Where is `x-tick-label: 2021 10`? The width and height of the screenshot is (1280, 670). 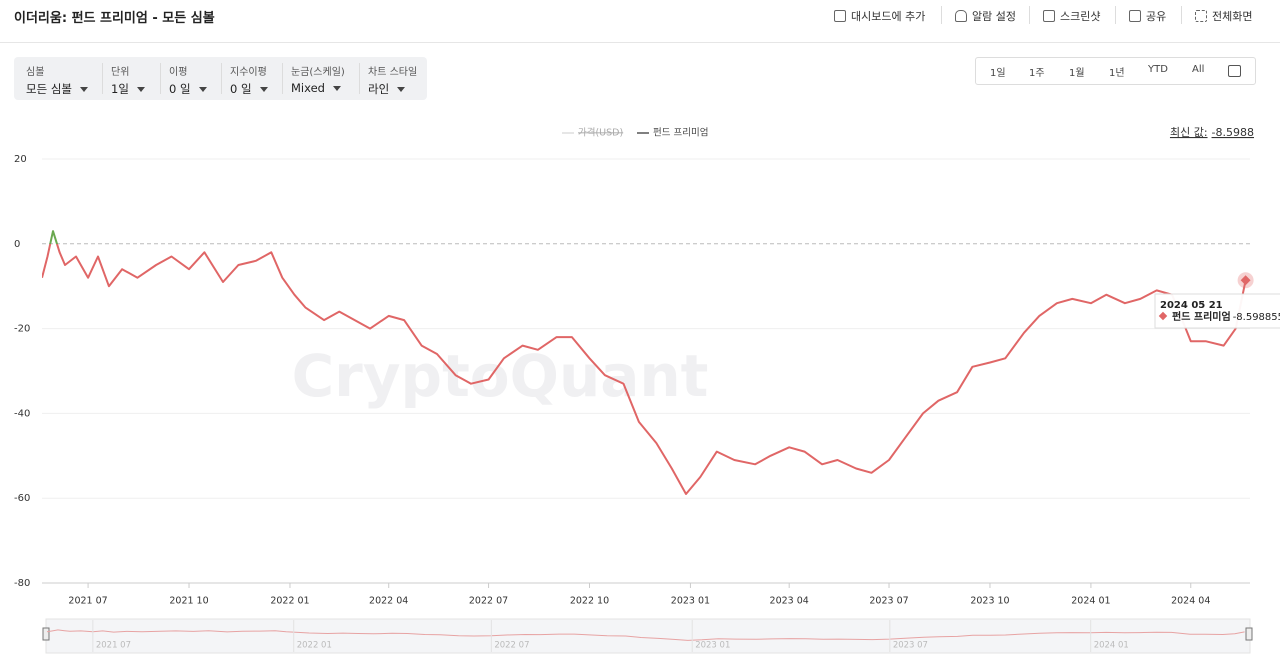 x-tick-label: 2021 10 is located at coordinates (188, 601).